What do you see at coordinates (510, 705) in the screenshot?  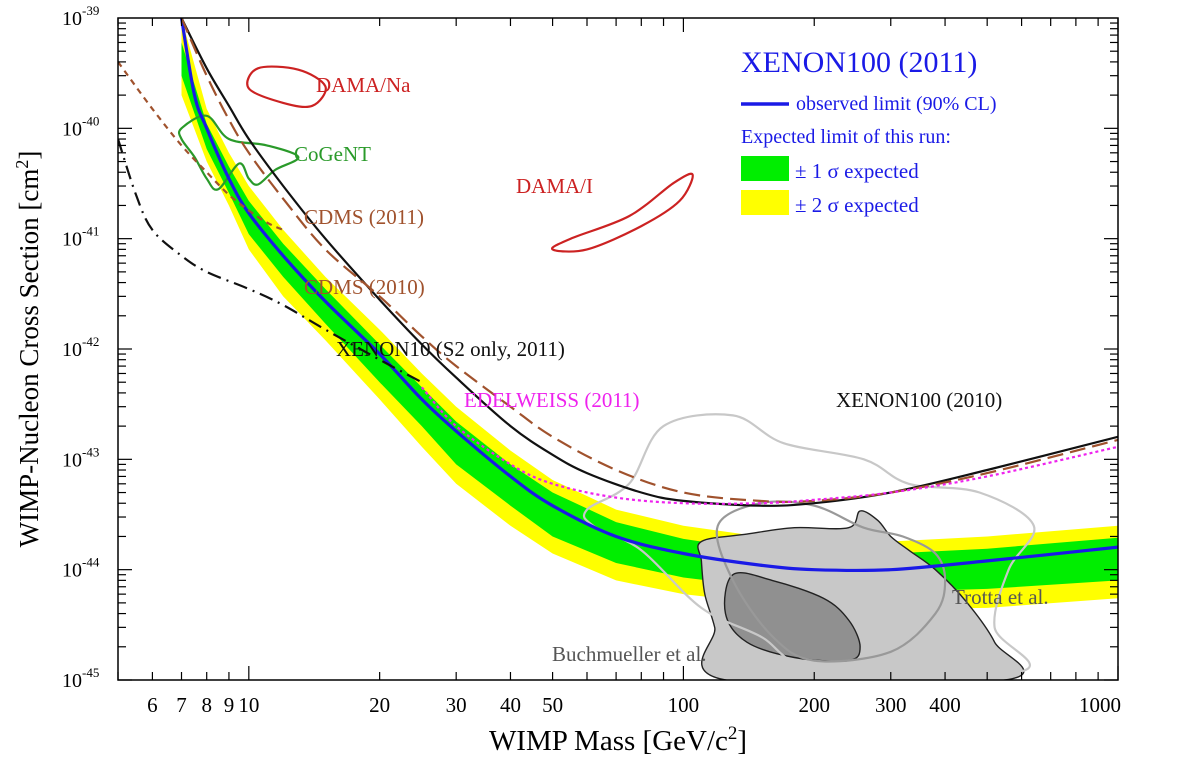 I see `x-tick-label: 40` at bounding box center [510, 705].